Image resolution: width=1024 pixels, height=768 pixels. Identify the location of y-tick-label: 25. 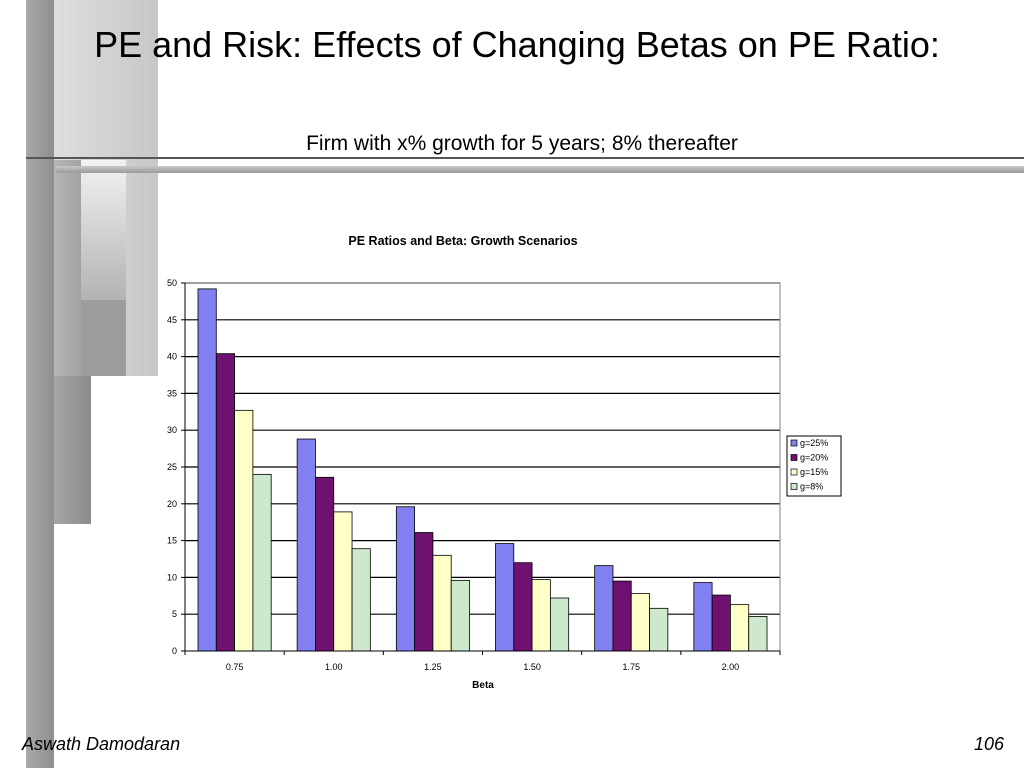
(172, 467).